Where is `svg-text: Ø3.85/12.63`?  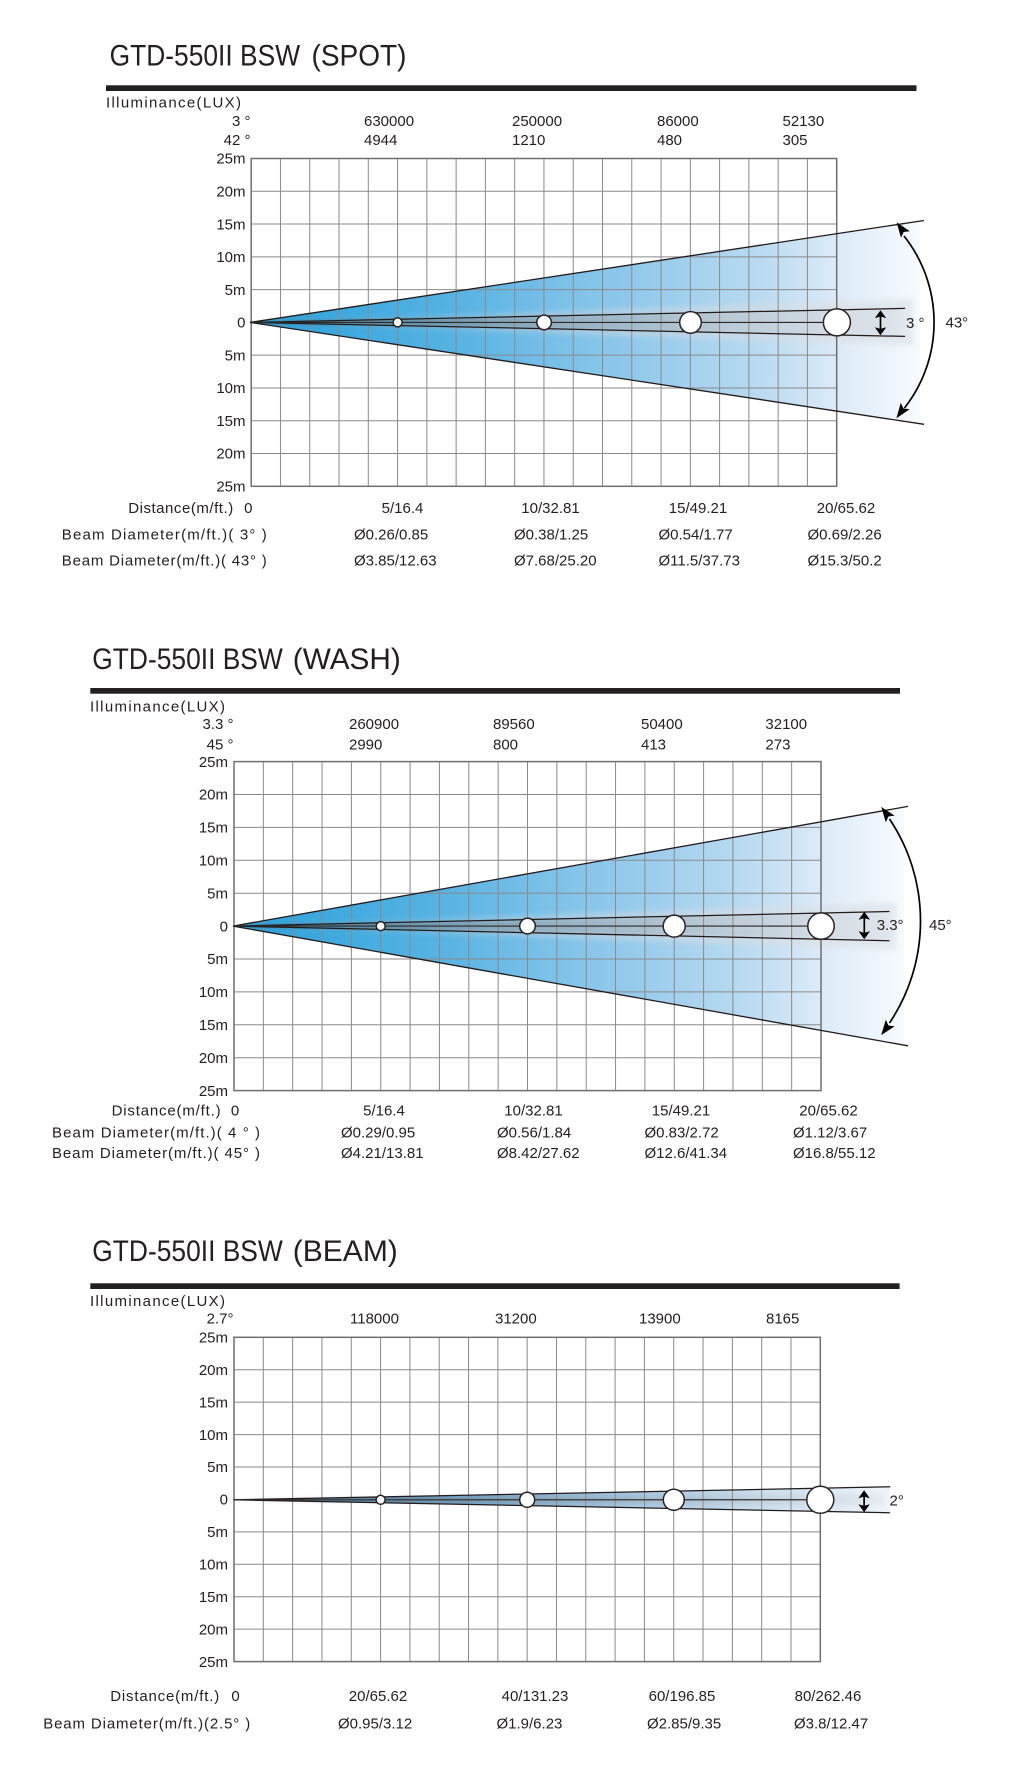 svg-text: Ø3.85/12.63 is located at coordinates (395, 561).